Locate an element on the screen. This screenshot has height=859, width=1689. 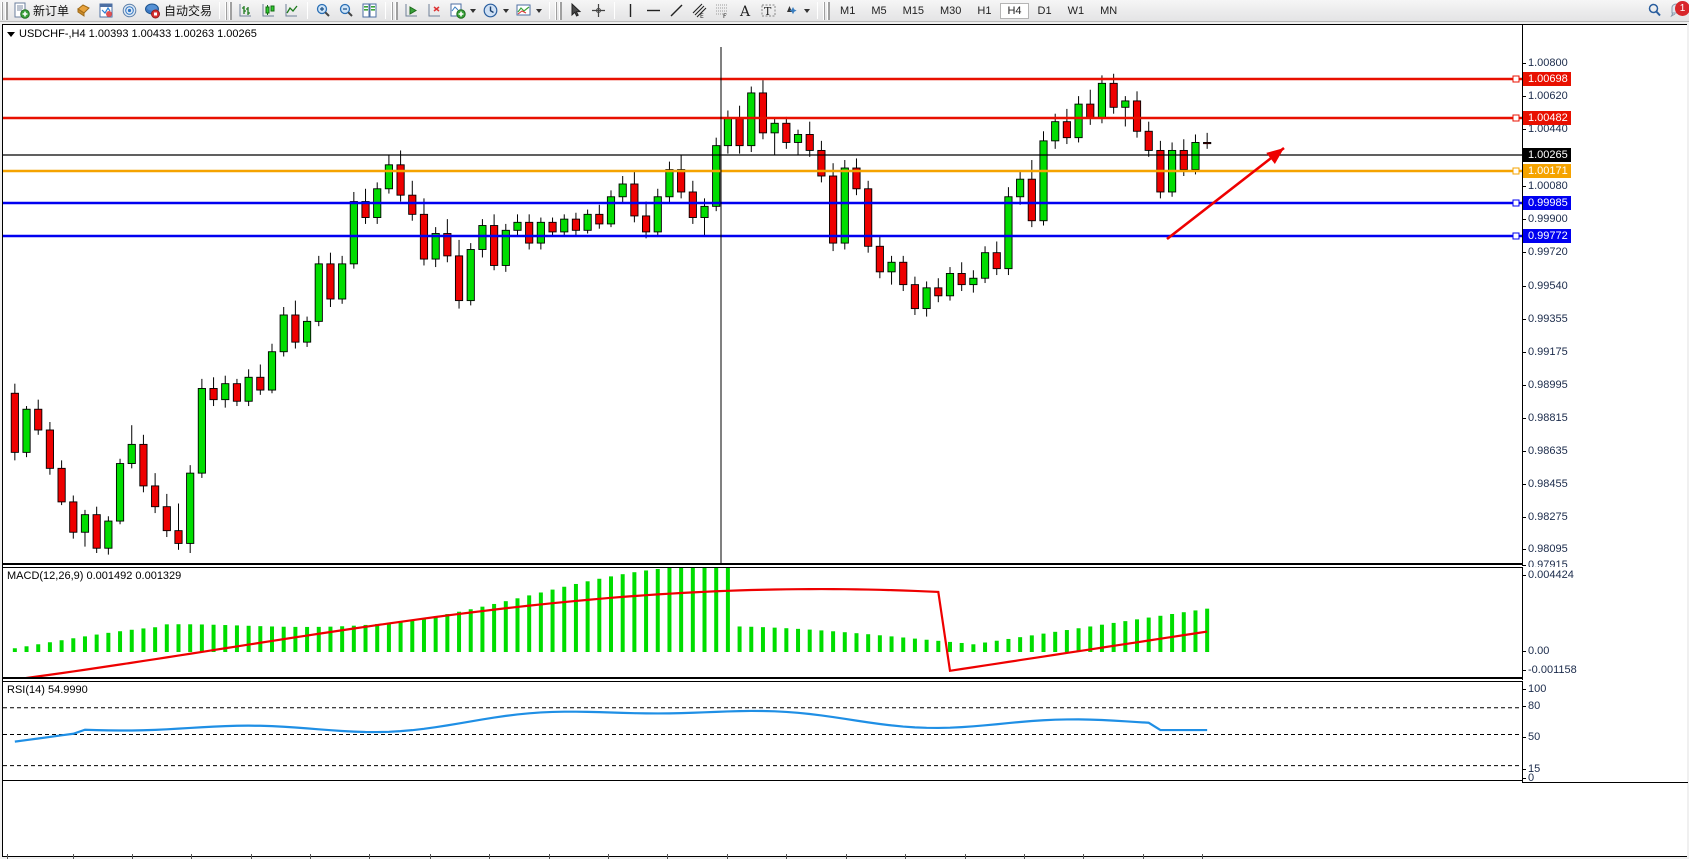
vline-button is located at coordinates (630, 11).